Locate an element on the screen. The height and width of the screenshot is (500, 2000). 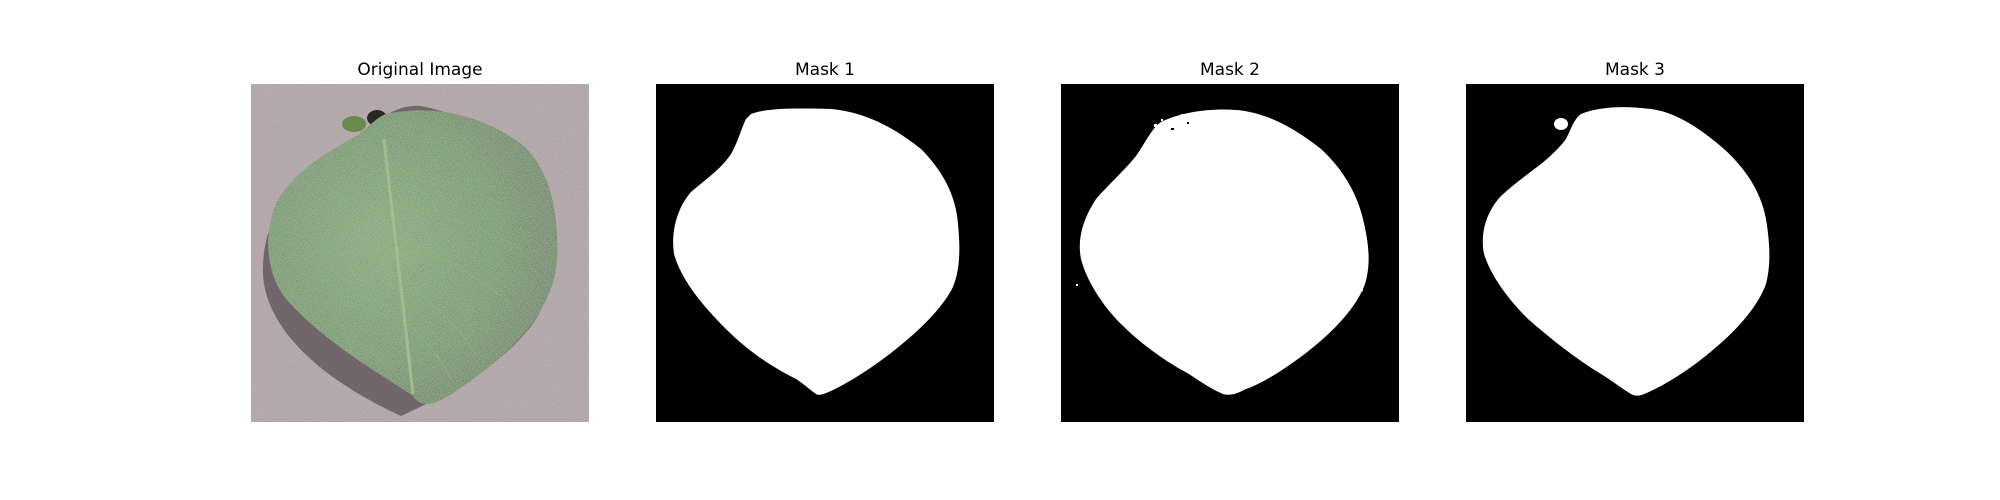
leaf-midrib is located at coordinates (398, 266).